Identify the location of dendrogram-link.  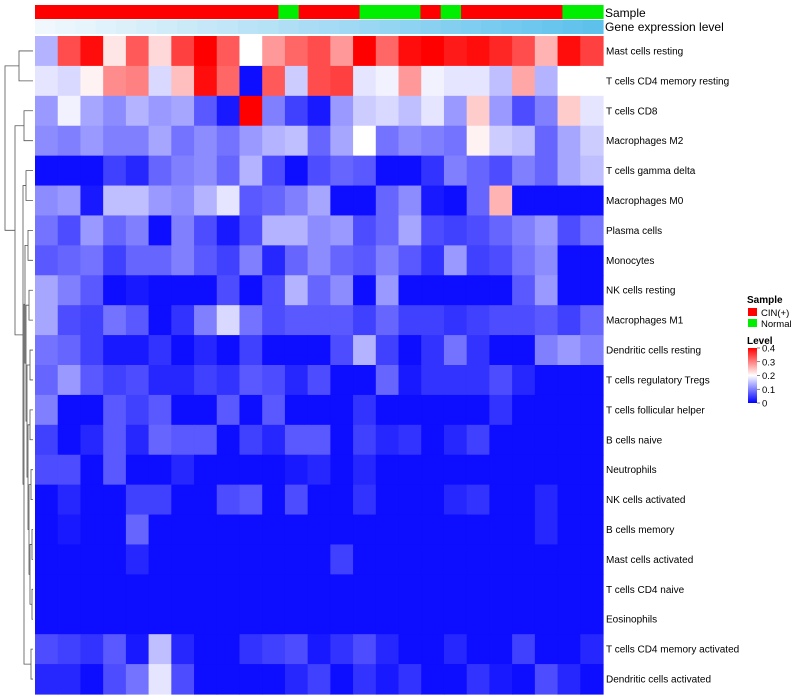
(32, 544).